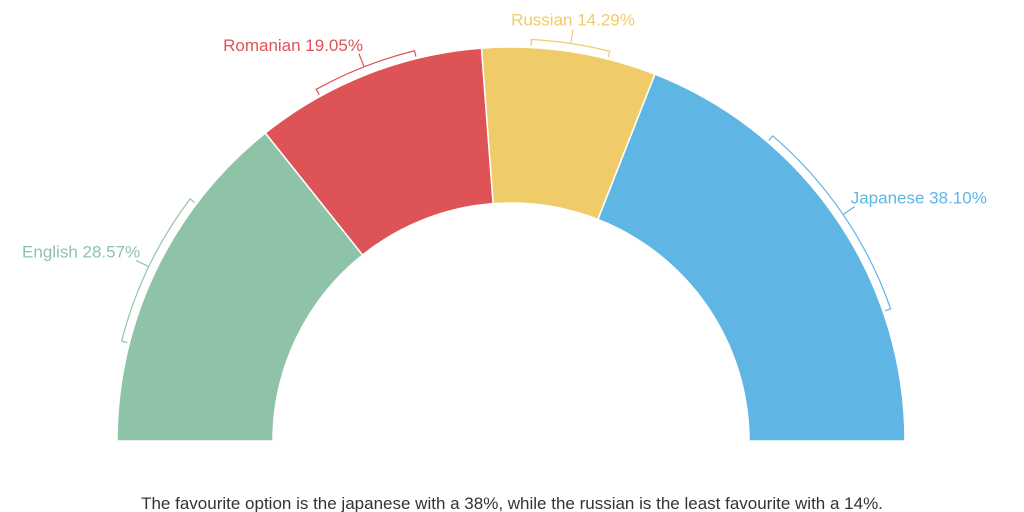 The height and width of the screenshot is (512, 1024). I want to click on label-romanian: Romanian 19.05%, so click(293, 45).